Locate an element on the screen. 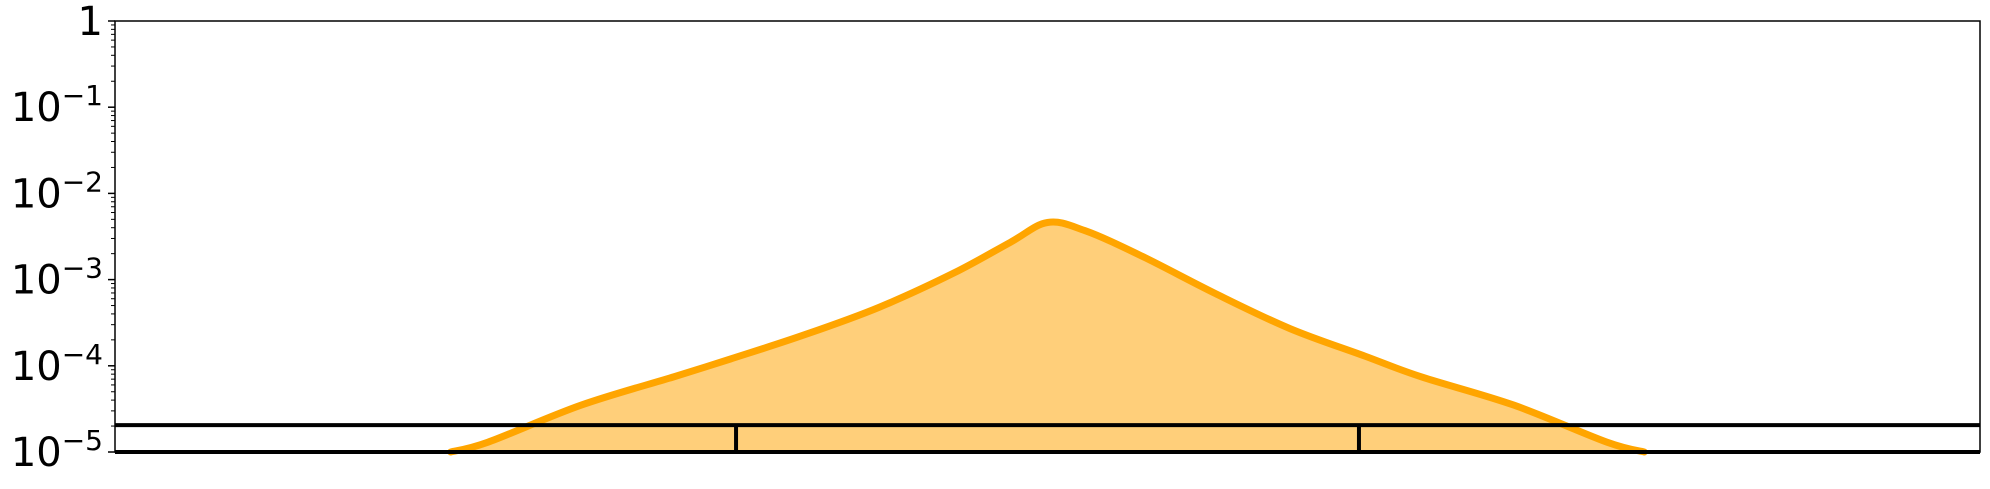 Image resolution: width=1990 pixels, height=489 pixels. y-tick-exponent: −1 is located at coordinates (82, 95).